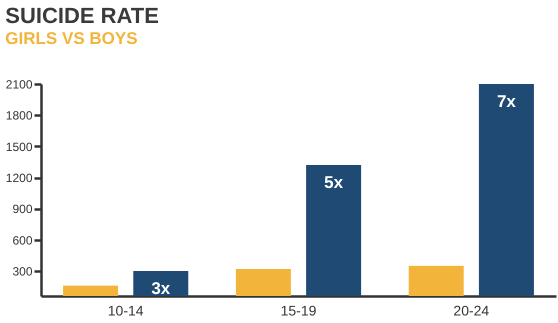  Describe the element at coordinates (471, 310) in the screenshot. I see `x-tick-label: 20-24` at that location.